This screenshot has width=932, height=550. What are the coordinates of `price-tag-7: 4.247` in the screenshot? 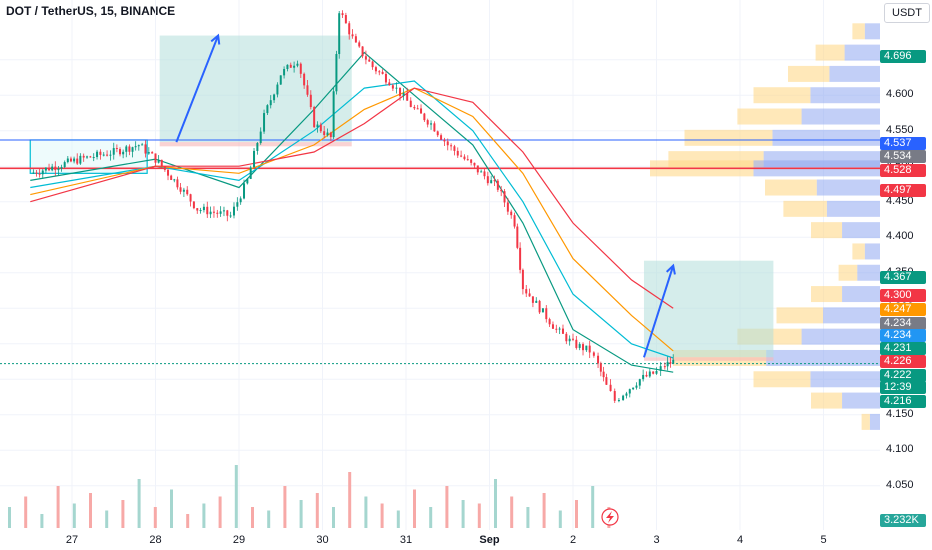 It's located at (903, 309).